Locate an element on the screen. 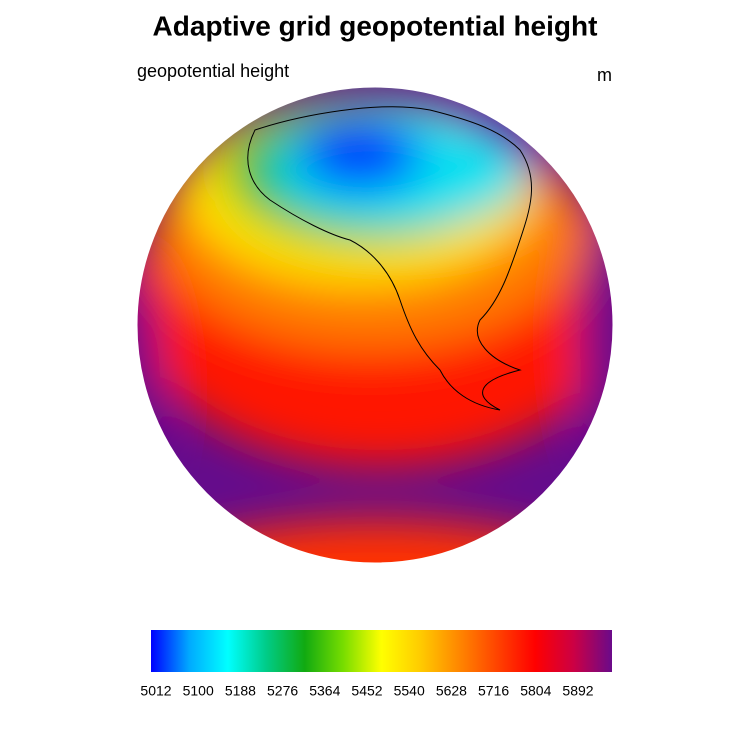 The width and height of the screenshot is (750, 750). colorbar-label: 5012 is located at coordinates (155, 691).